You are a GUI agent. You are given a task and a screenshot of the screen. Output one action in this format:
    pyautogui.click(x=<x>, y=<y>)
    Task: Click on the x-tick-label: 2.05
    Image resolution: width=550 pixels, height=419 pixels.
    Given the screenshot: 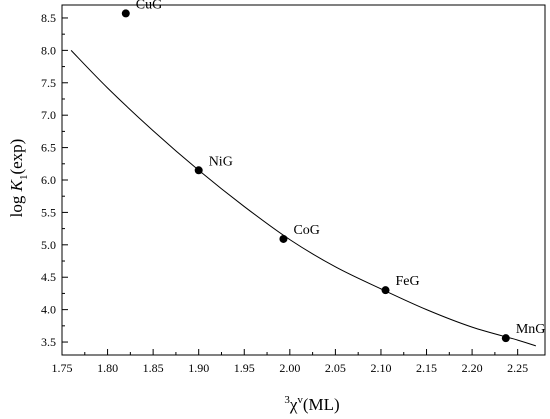 What is the action you would take?
    pyautogui.click(x=335, y=368)
    